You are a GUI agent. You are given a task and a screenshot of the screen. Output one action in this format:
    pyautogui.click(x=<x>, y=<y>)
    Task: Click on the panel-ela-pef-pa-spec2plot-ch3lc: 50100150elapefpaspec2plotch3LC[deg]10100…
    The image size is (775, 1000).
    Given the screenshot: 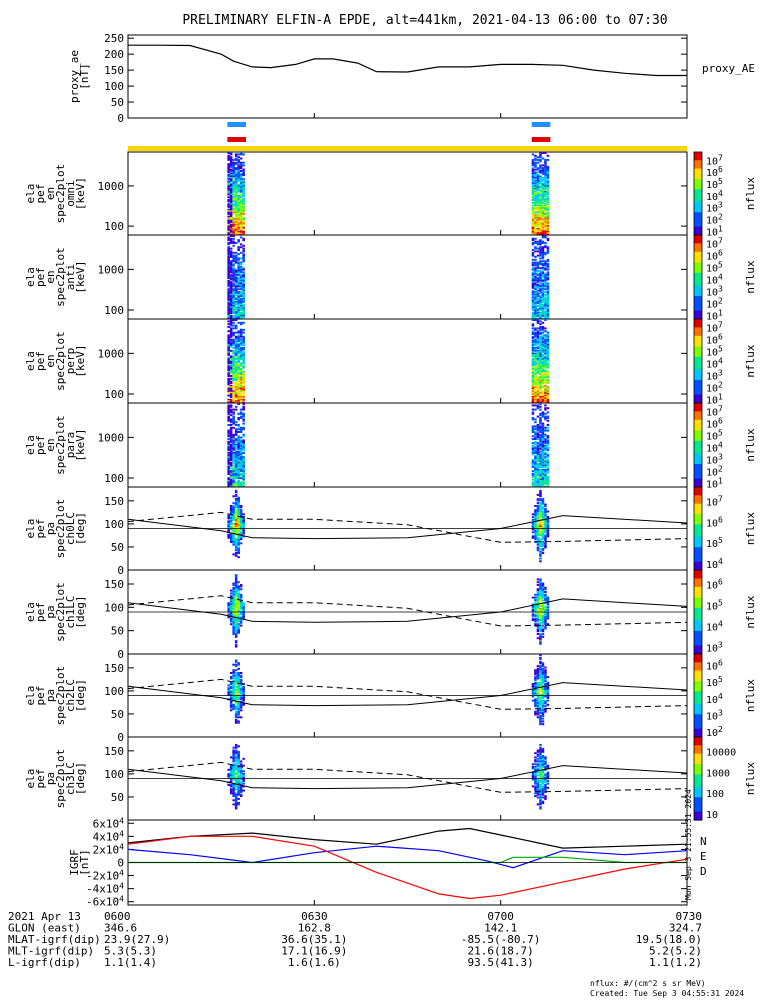 What is the action you would take?
    pyautogui.click(x=390, y=778)
    